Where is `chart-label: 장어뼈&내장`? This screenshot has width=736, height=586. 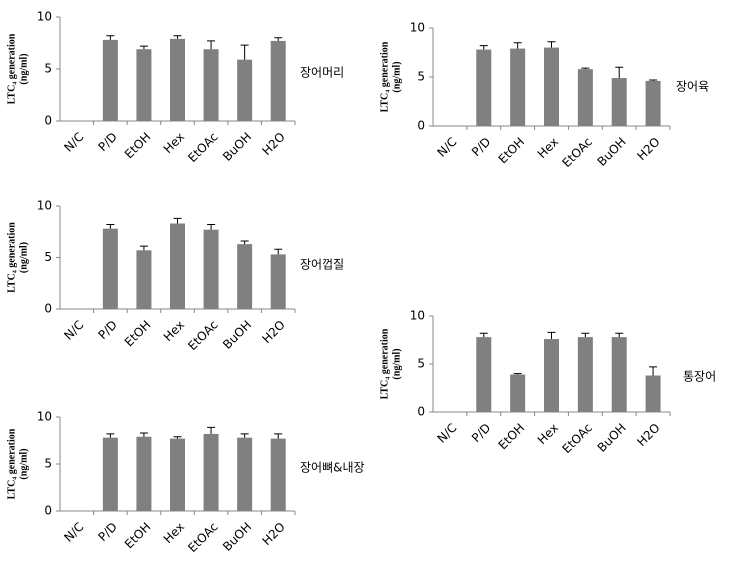 chart-label: 장어뼈&내장 is located at coordinates (332, 468).